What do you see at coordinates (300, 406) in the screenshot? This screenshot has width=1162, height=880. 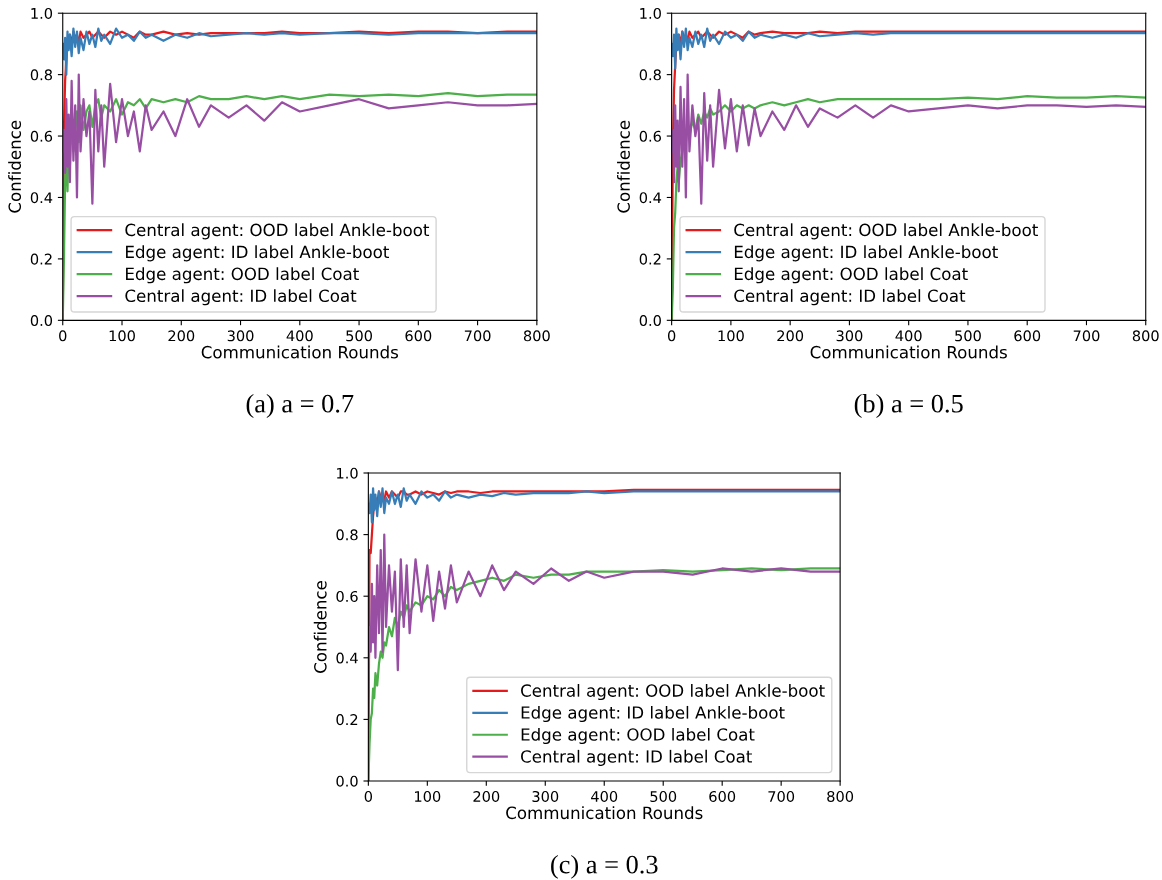 I see `text: (a) a = 0.7` at bounding box center [300, 406].